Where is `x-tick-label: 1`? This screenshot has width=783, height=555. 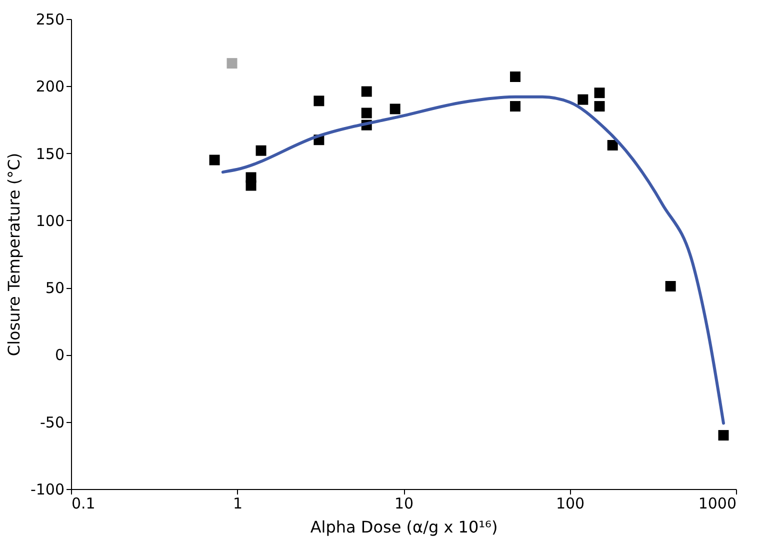
x-tick-label: 1 is located at coordinates (237, 503).